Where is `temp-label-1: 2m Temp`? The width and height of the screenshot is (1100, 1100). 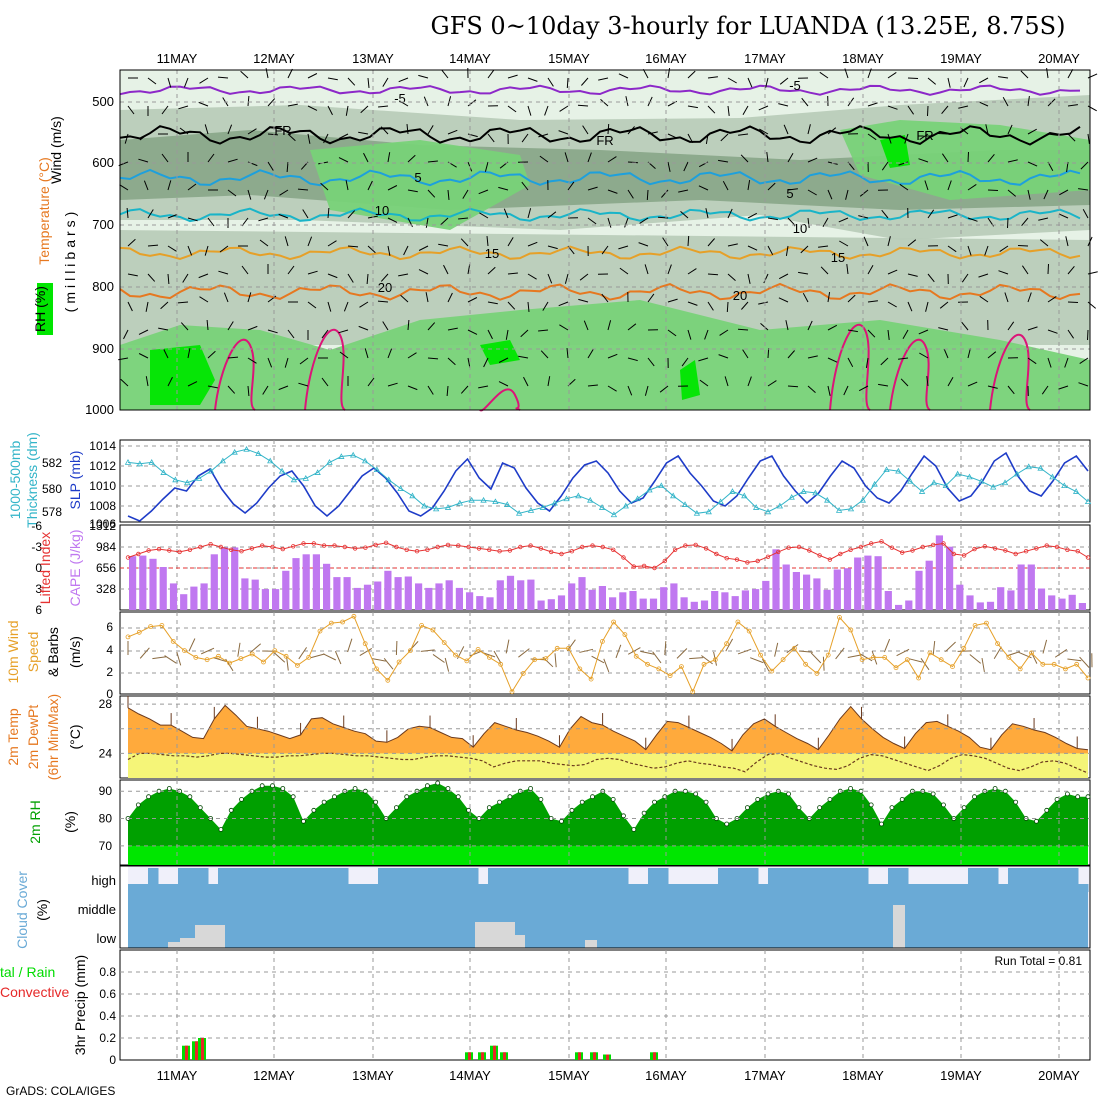
temp-label-1: 2m Temp is located at coordinates (13, 737).